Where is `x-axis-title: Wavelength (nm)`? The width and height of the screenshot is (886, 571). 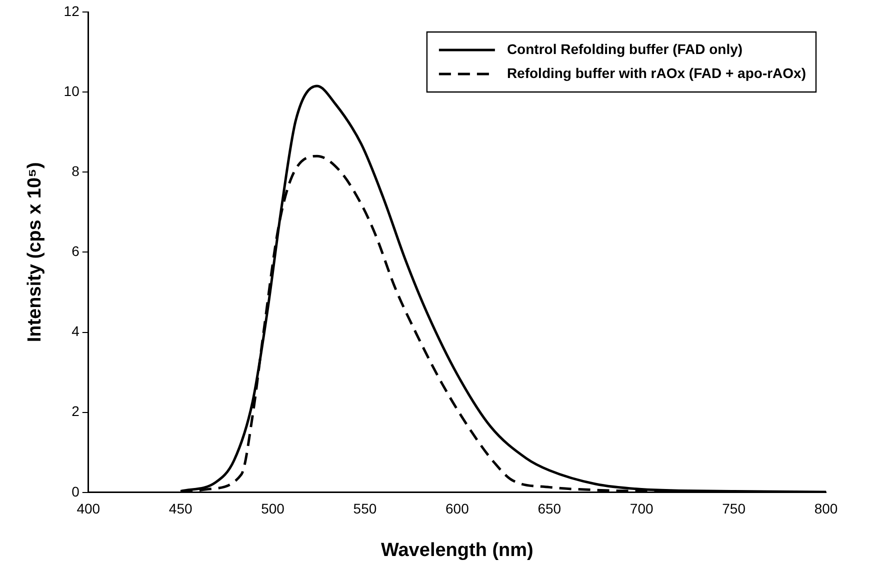 x-axis-title: Wavelength (nm) is located at coordinates (457, 550).